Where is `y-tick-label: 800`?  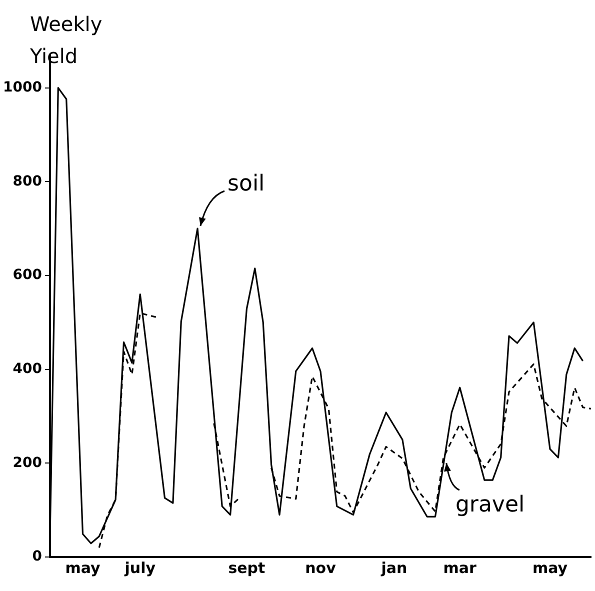
y-tick-label: 800 is located at coordinates (27, 181).